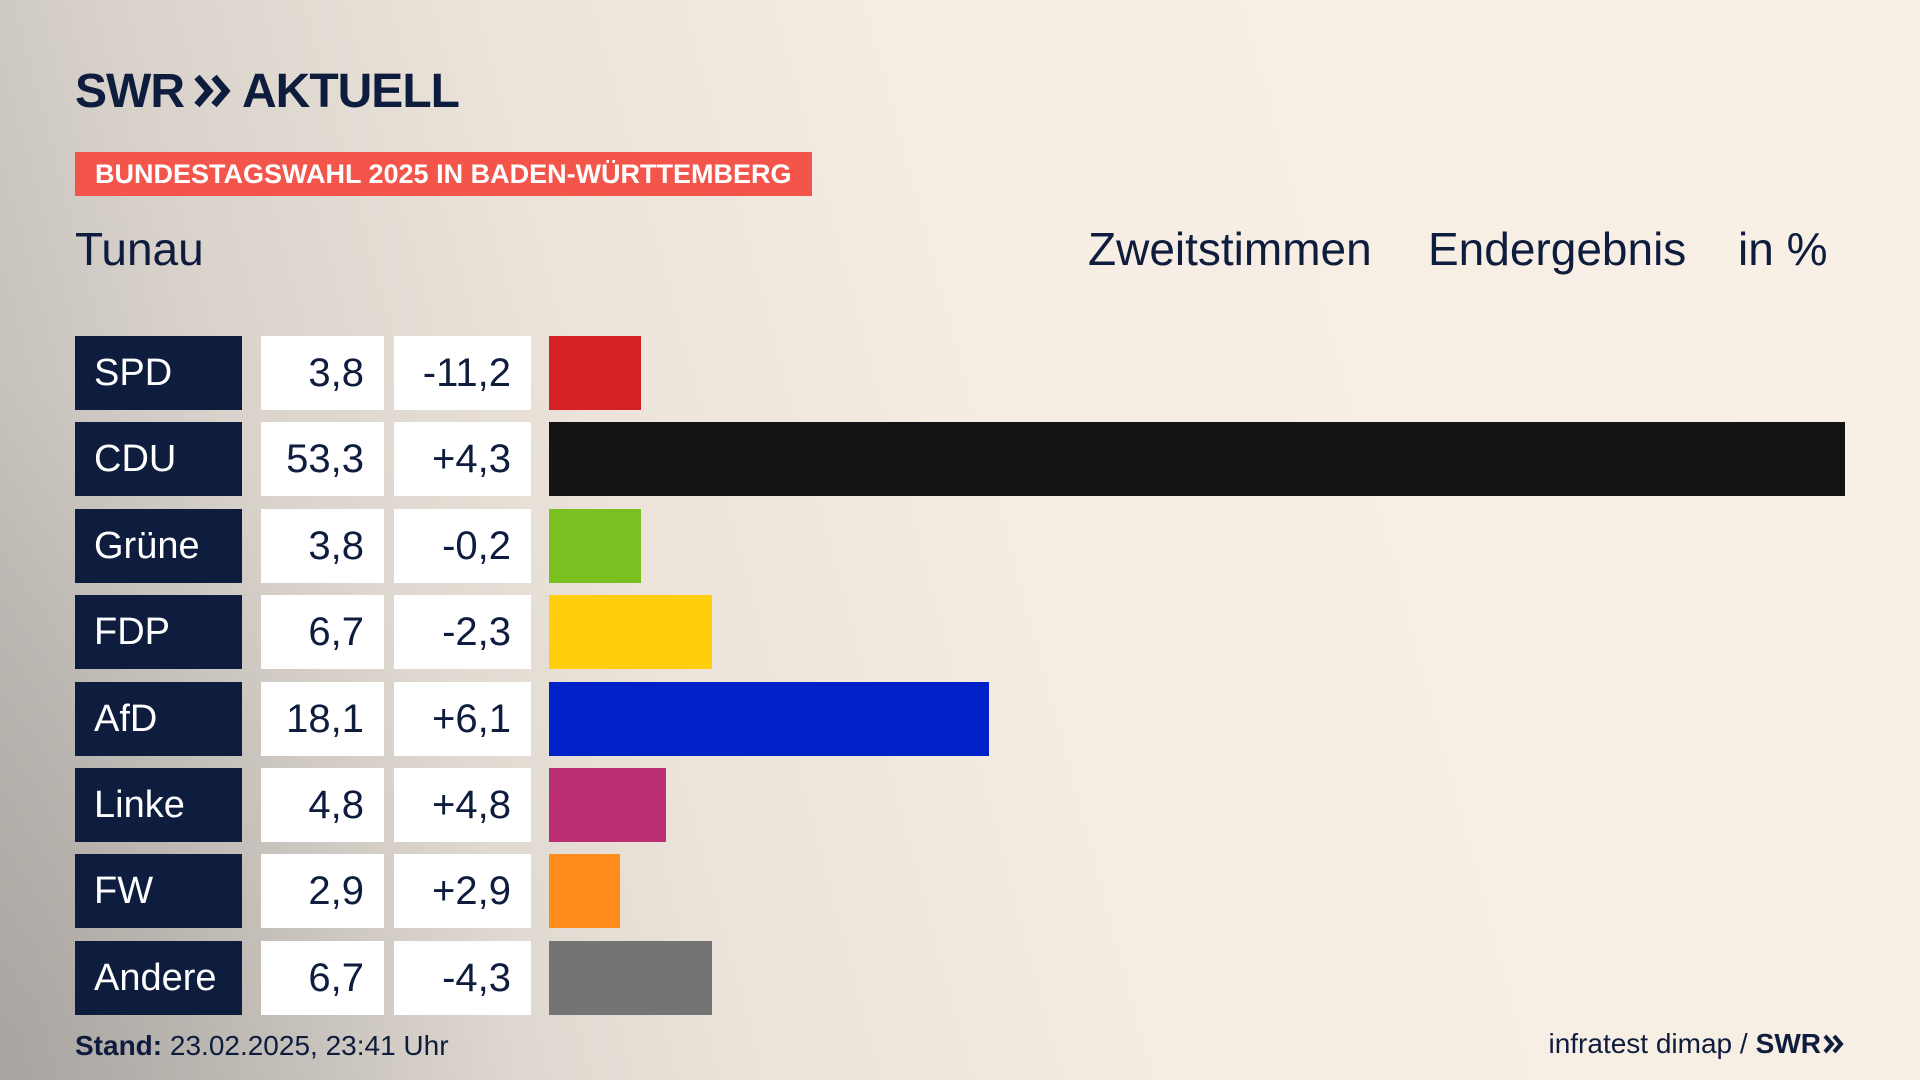 The width and height of the screenshot is (1920, 1080). I want to click on brand-name: SWR, so click(130, 91).